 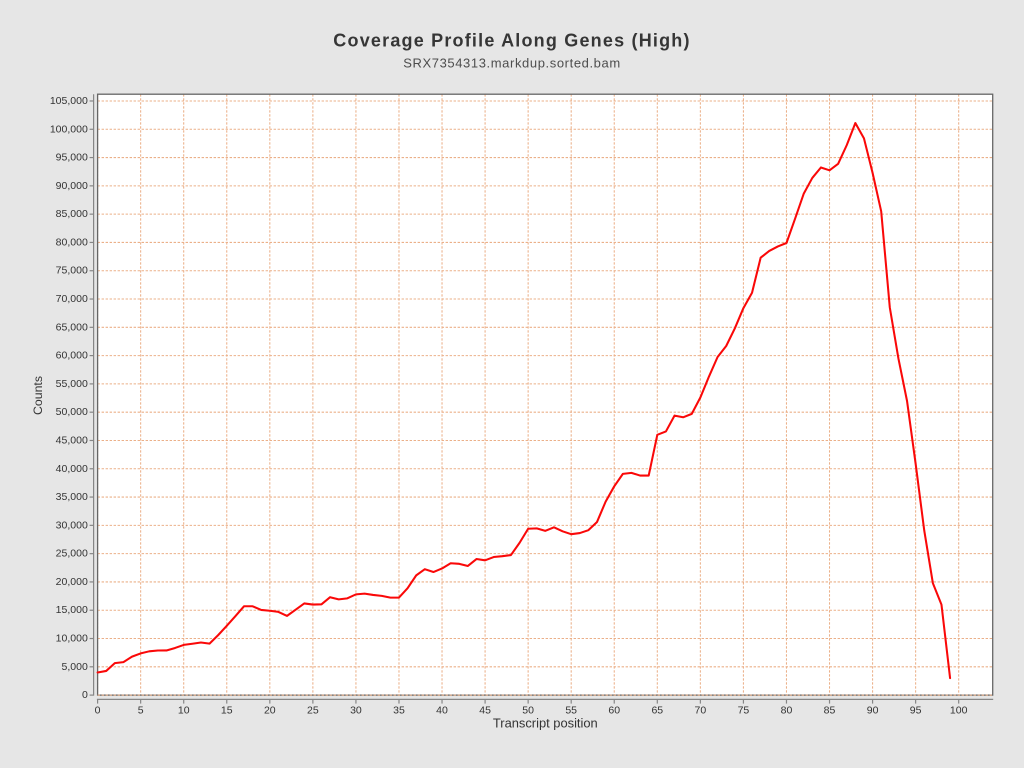 I want to click on svg-text: 20,000, so click(x=72, y=582).